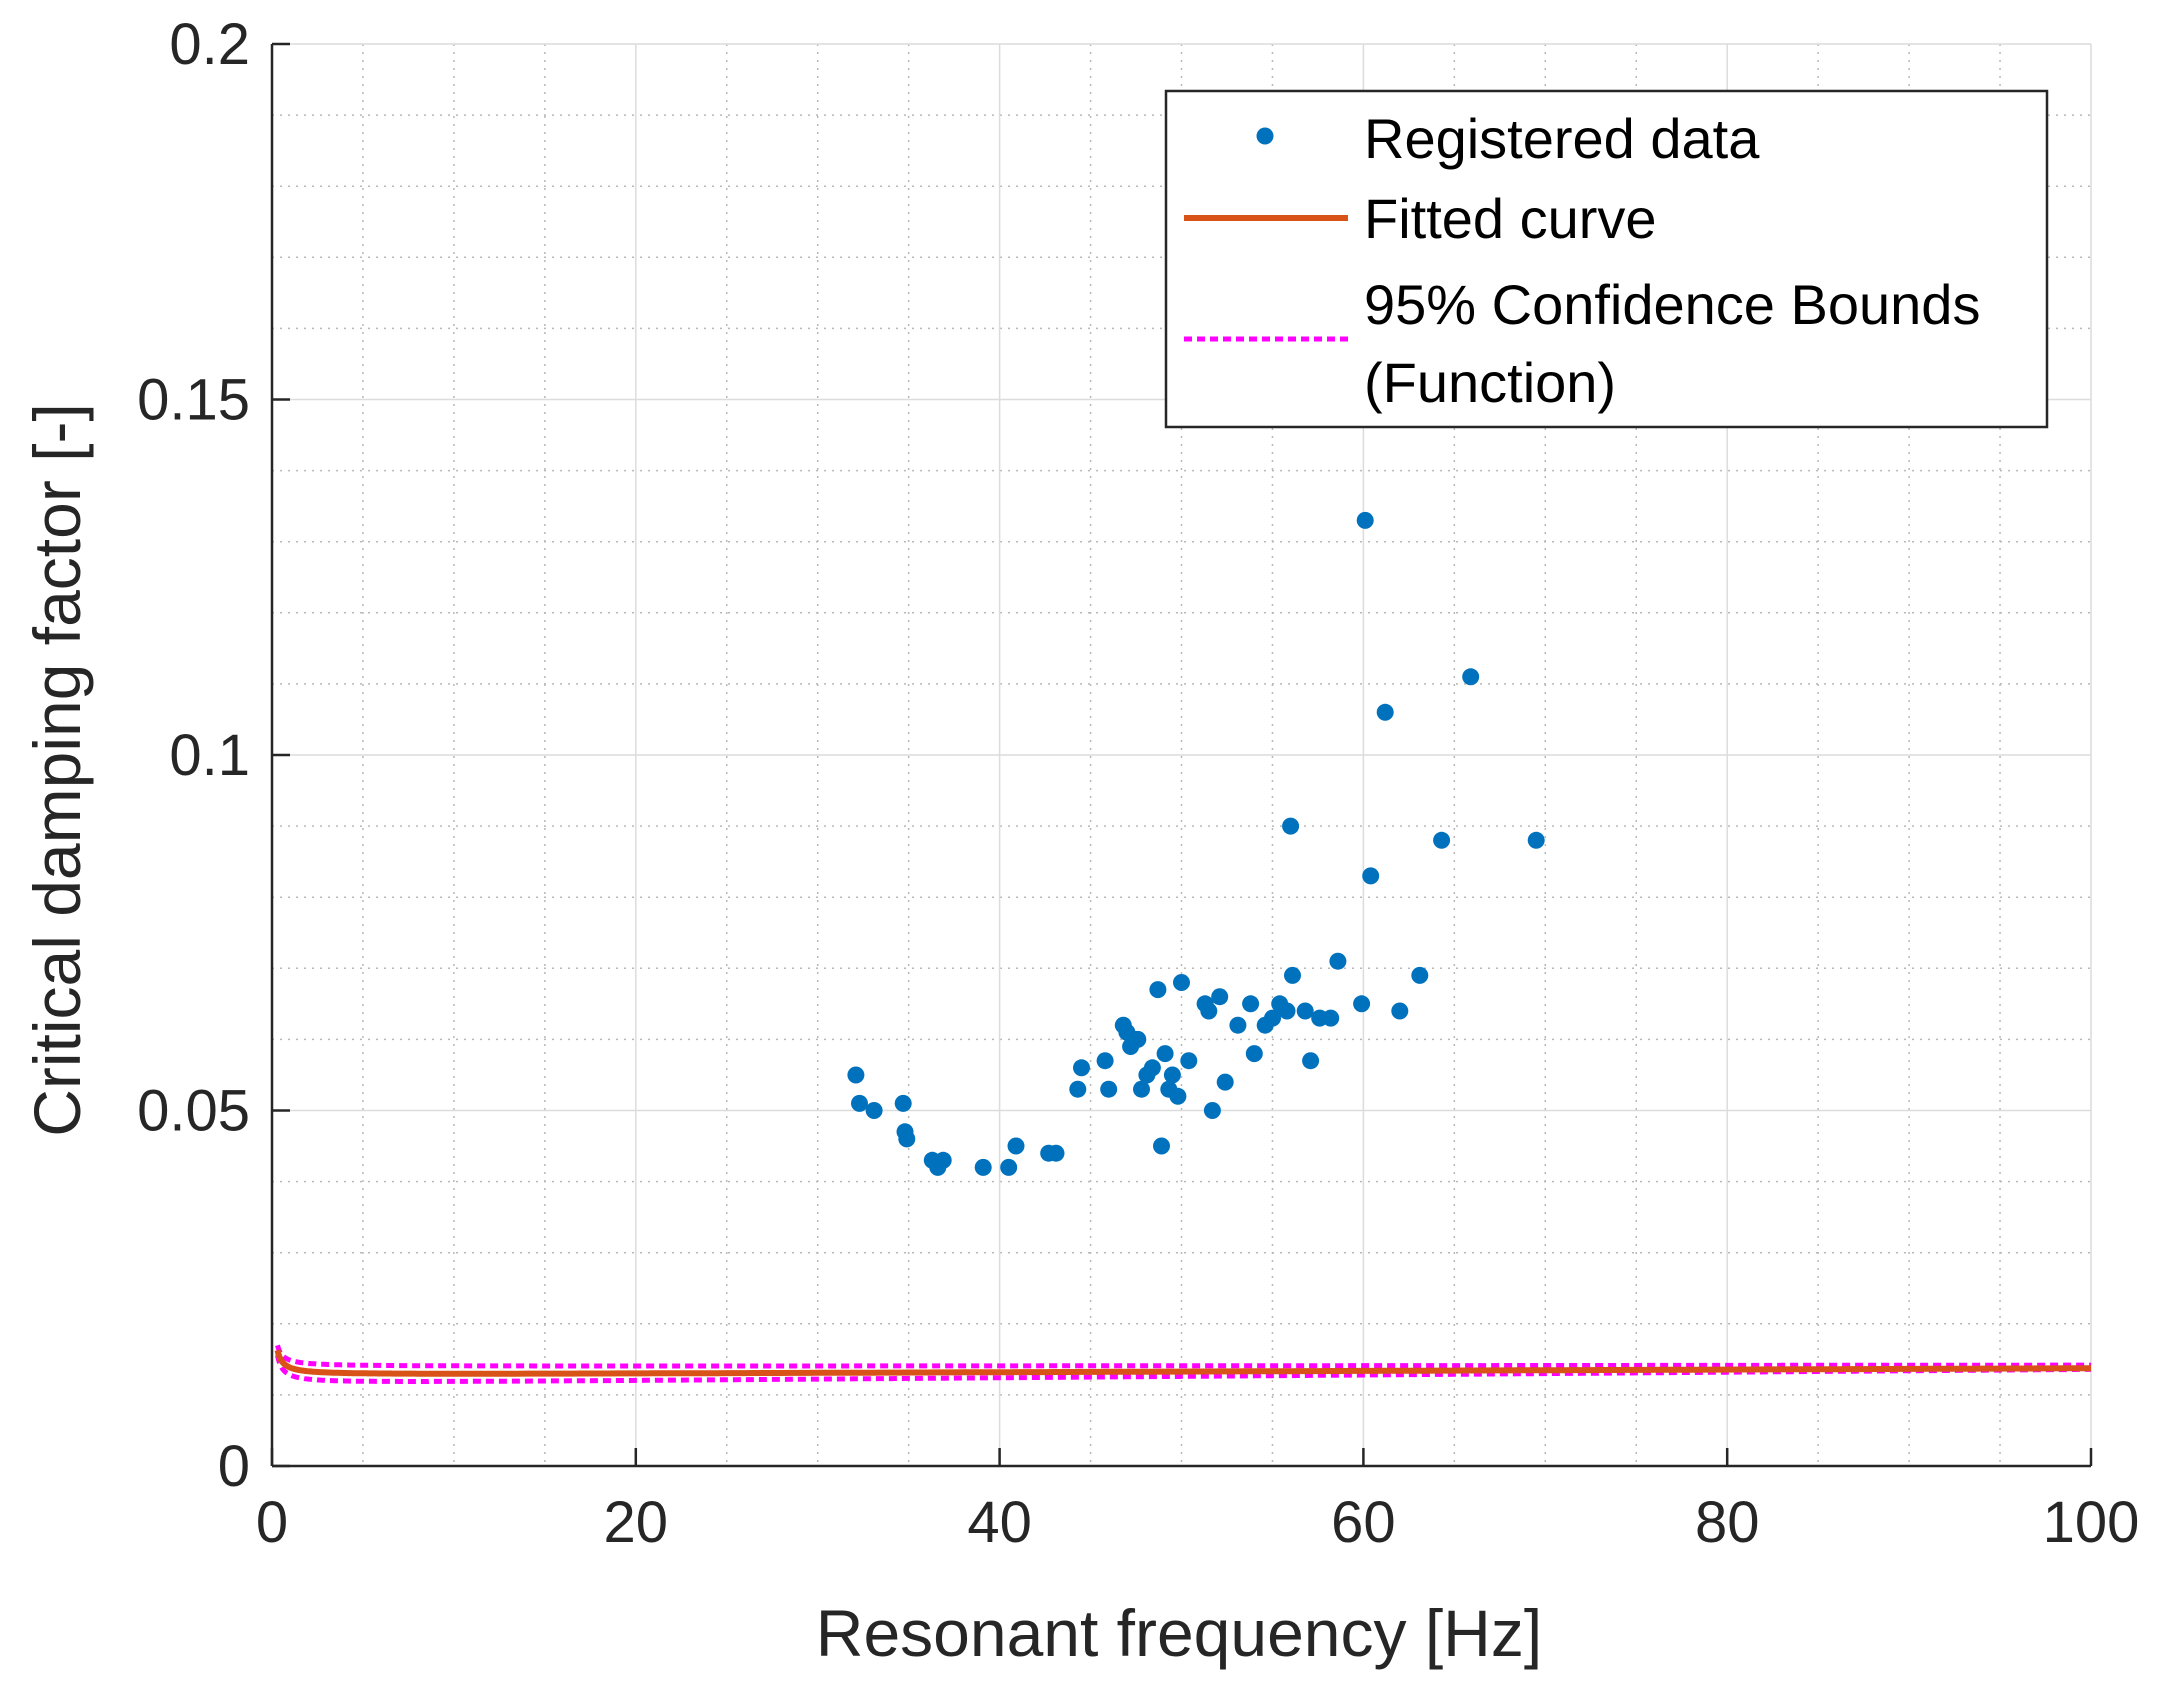 The height and width of the screenshot is (1702, 2160). Describe the element at coordinates (1510, 218) in the screenshot. I see `legend-label-fitted-curve: Fitted curve` at that location.